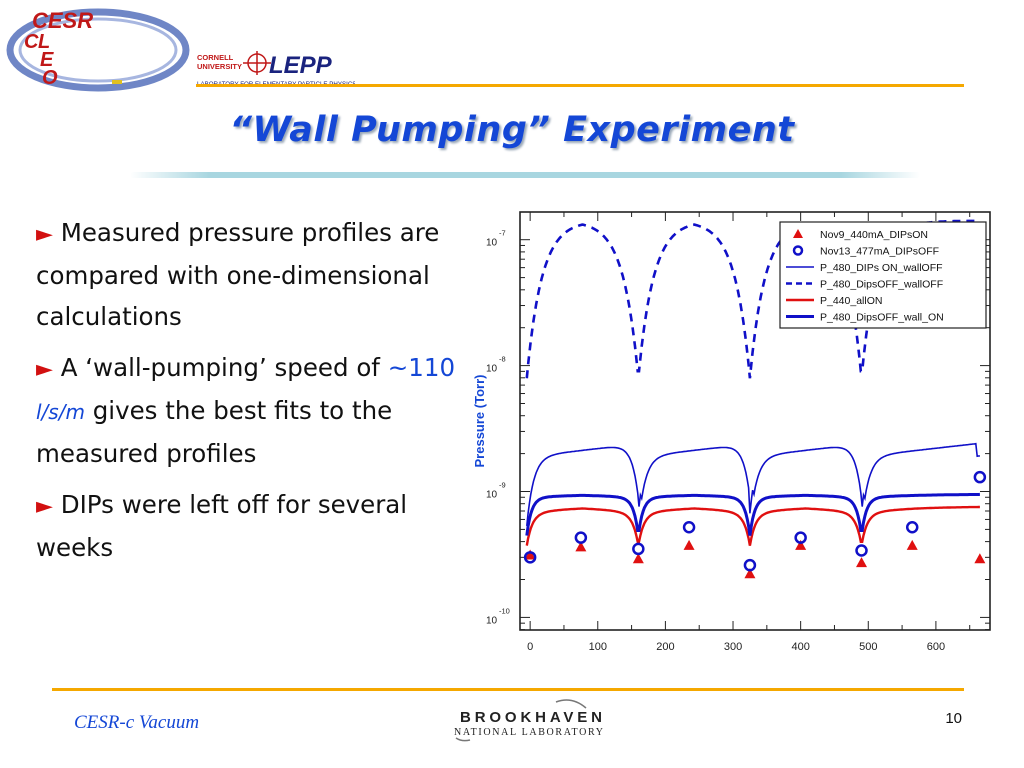  Describe the element at coordinates (529, 732) in the screenshot. I see `brookhaven-logo-bottom: NATIONAL LABORATORY` at that location.